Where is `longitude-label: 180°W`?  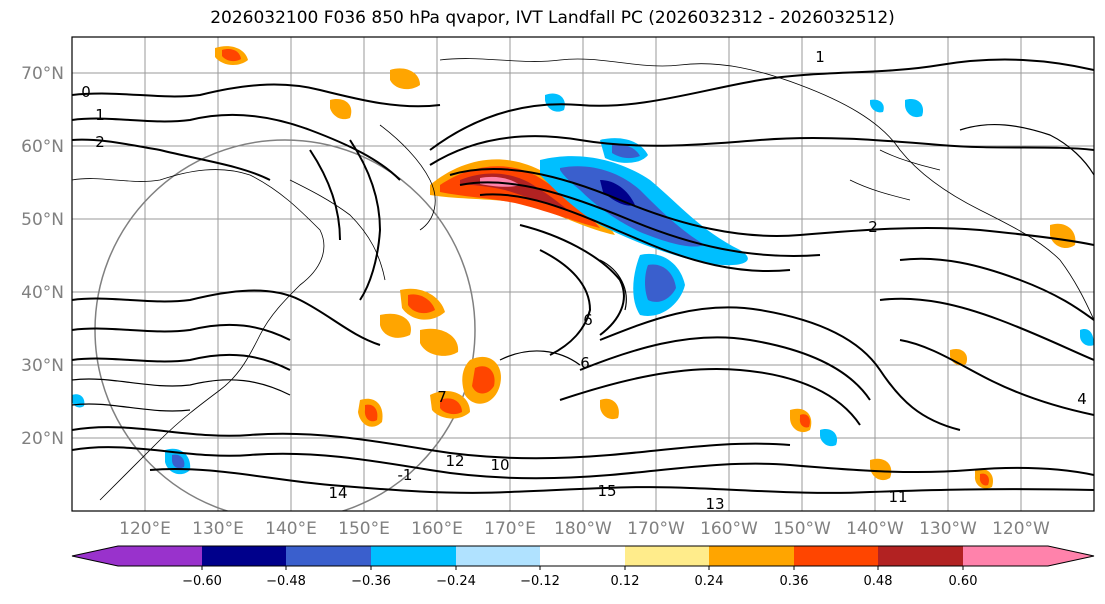
longitude-label: 180°W is located at coordinates (583, 529).